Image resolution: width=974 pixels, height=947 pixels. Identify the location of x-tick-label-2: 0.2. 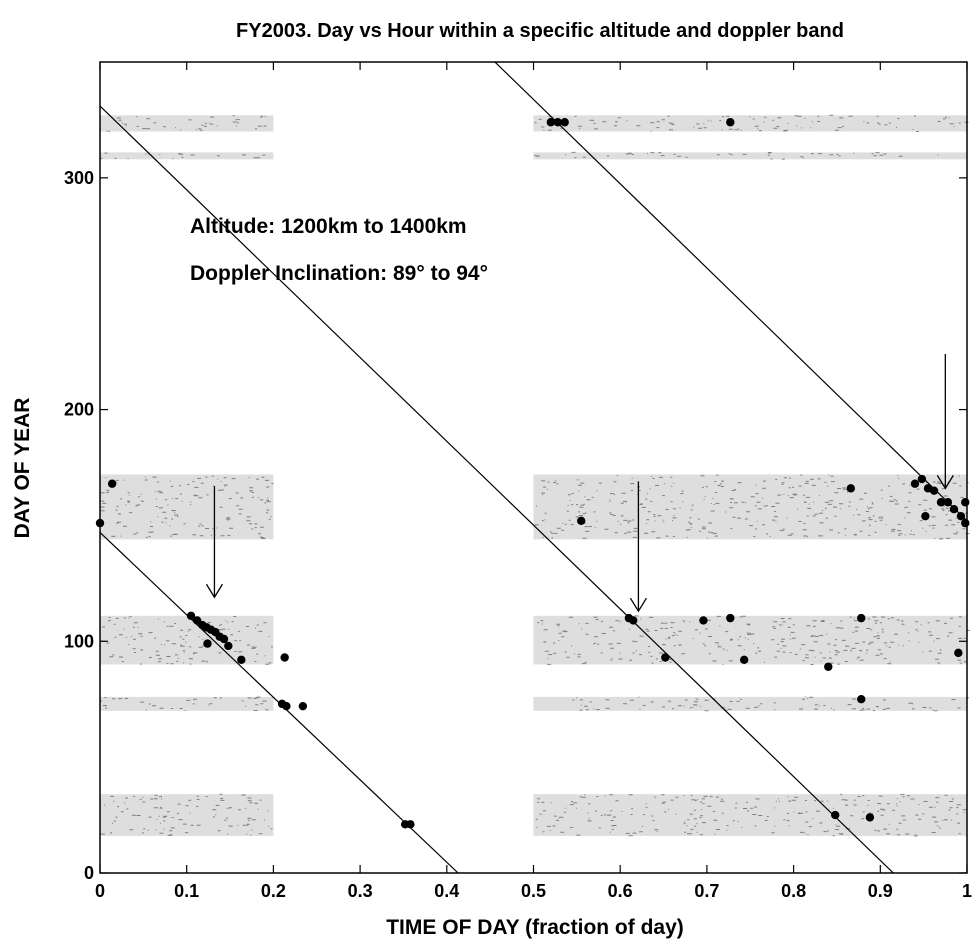
(273, 891).